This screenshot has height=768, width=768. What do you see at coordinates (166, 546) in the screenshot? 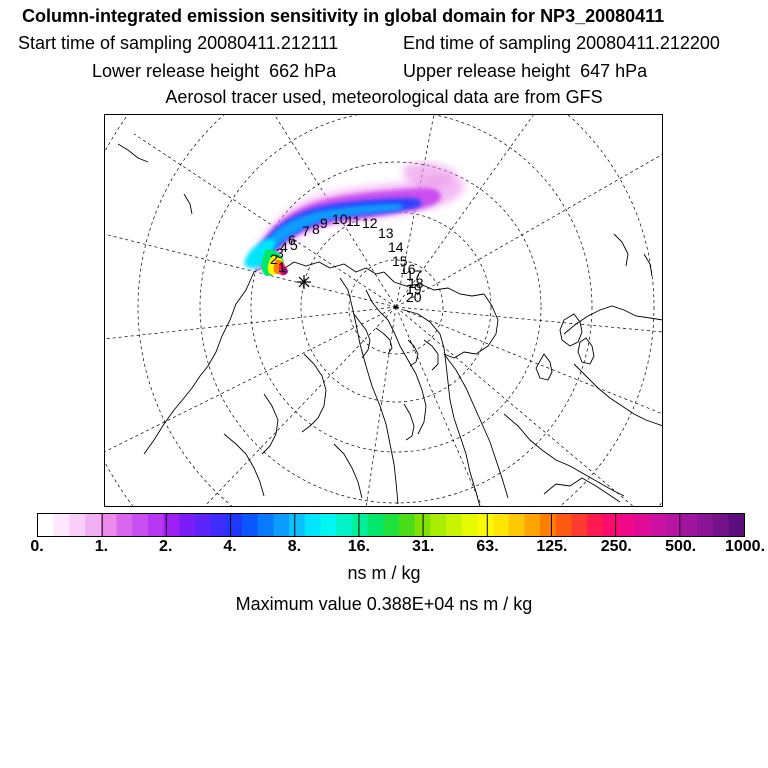
I see `colorbar-tick-label: 2.` at bounding box center [166, 546].